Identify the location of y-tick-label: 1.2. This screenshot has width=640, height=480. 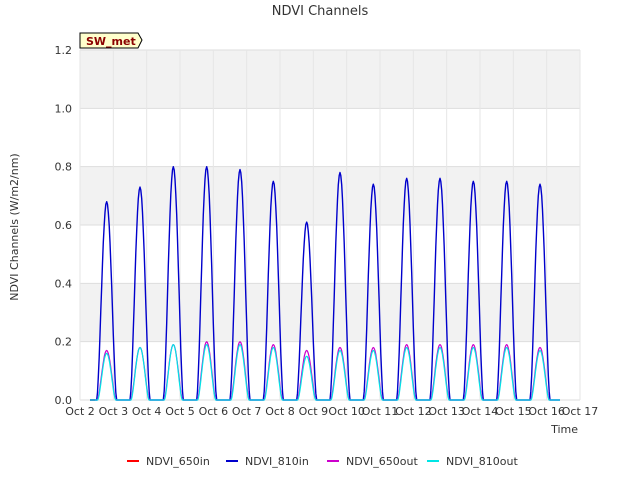
(64, 50).